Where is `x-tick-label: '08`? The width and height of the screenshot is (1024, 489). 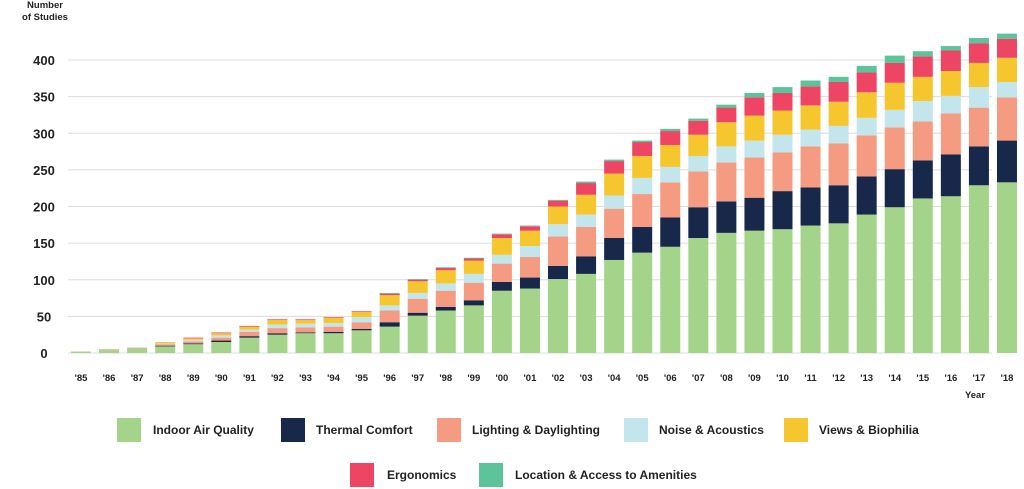
x-tick-label: '08 is located at coordinates (726, 378).